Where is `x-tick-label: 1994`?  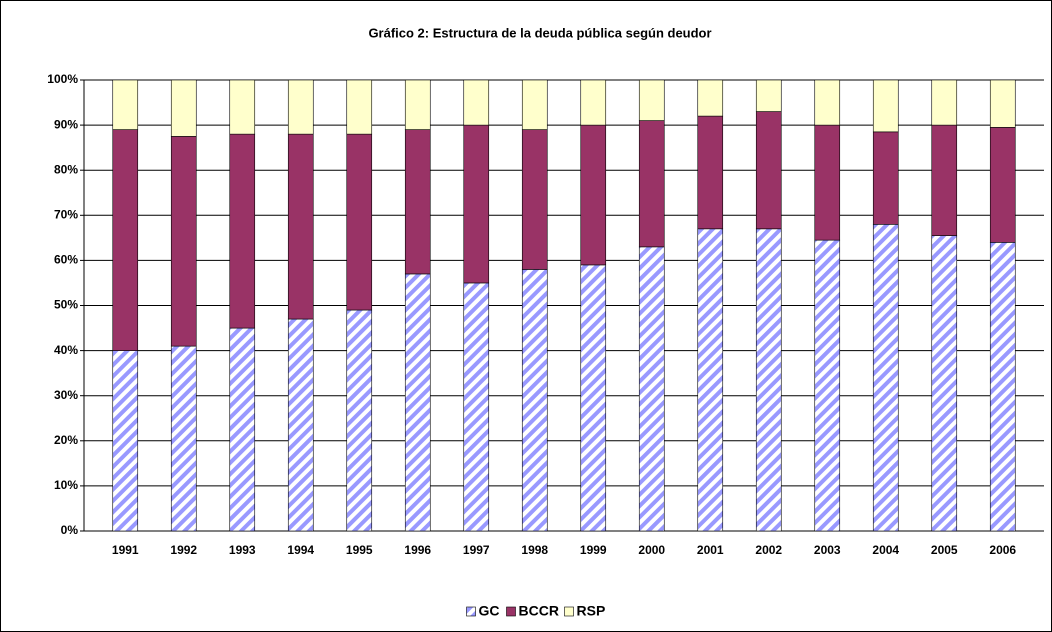 x-tick-label: 1994 is located at coordinates (300, 550).